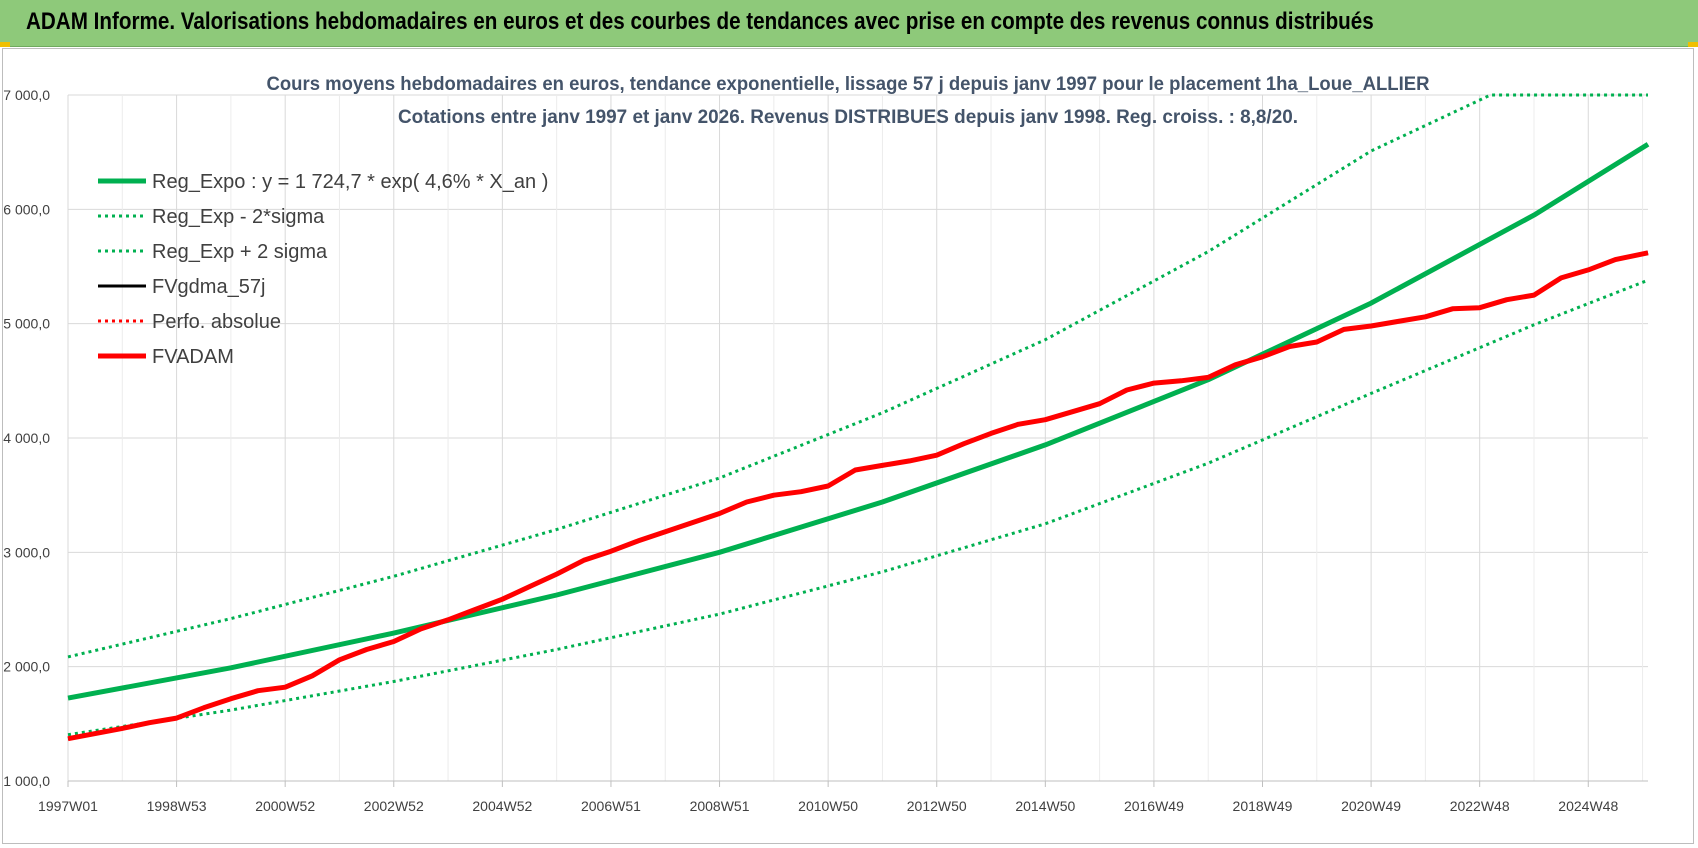 The width and height of the screenshot is (1698, 848). I want to click on x-tick-label: 2012W50, so click(937, 806).